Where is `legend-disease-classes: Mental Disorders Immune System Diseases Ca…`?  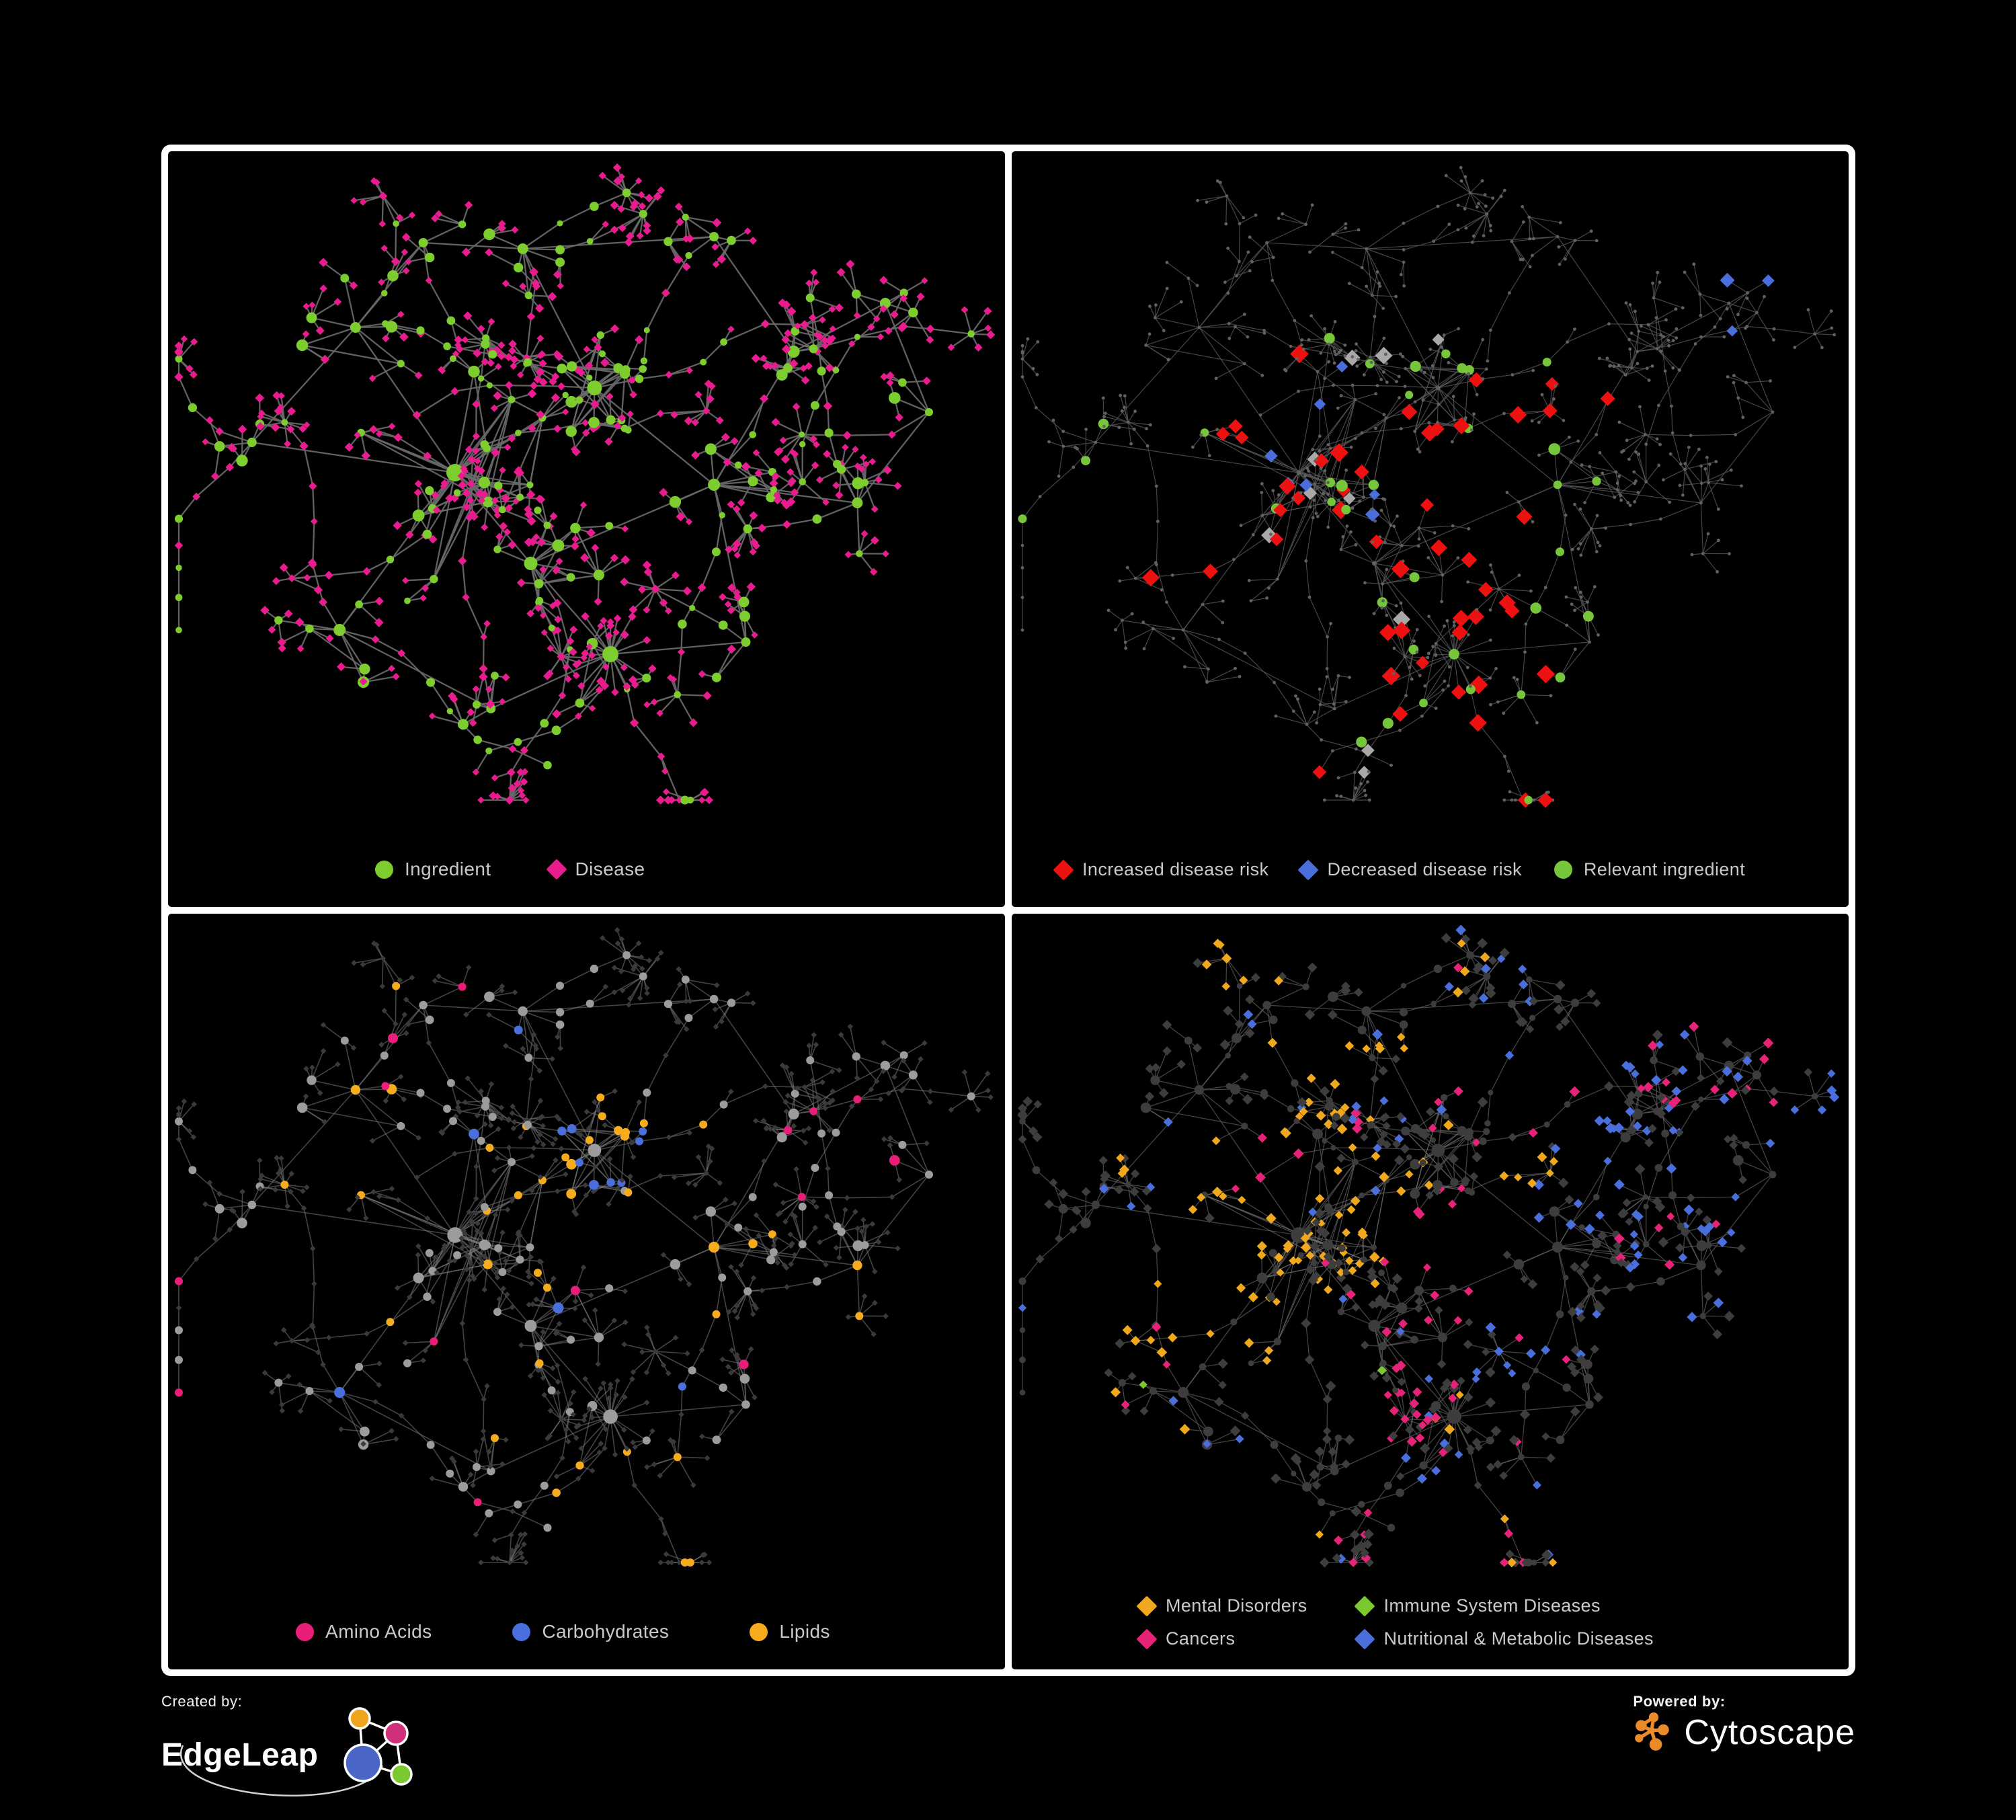 legend-disease-classes: Mental Disorders Immune System Diseases Ca… is located at coordinates (1430, 1622).